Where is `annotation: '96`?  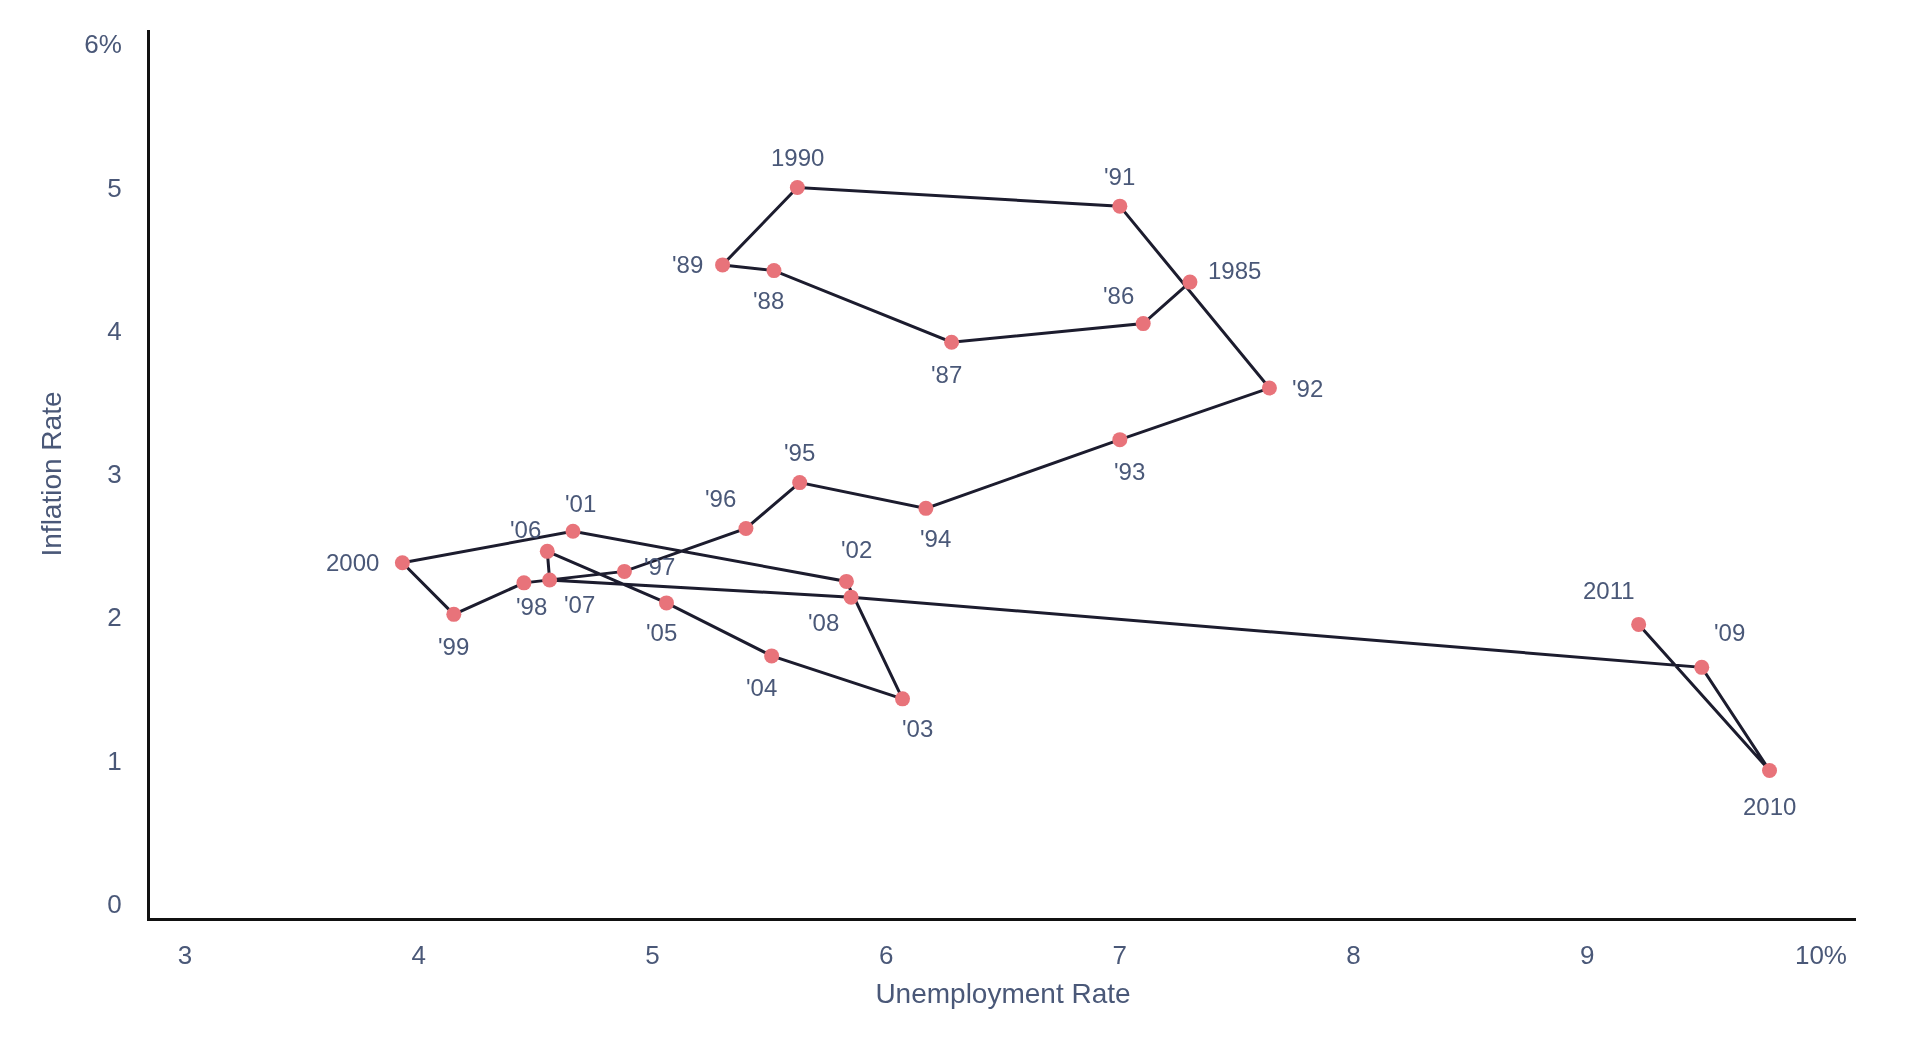
annotation: '96 is located at coordinates (721, 498).